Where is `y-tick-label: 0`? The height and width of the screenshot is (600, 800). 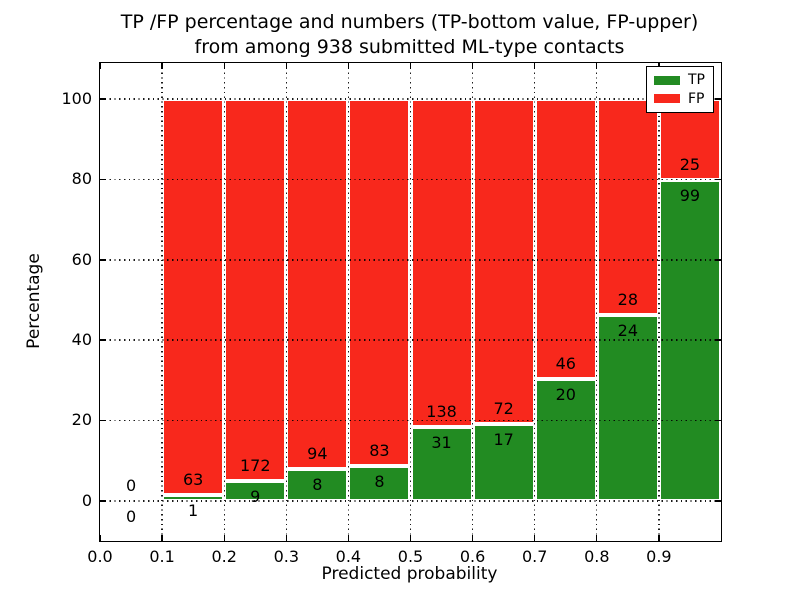 y-tick-label: 0 is located at coordinates (86, 500).